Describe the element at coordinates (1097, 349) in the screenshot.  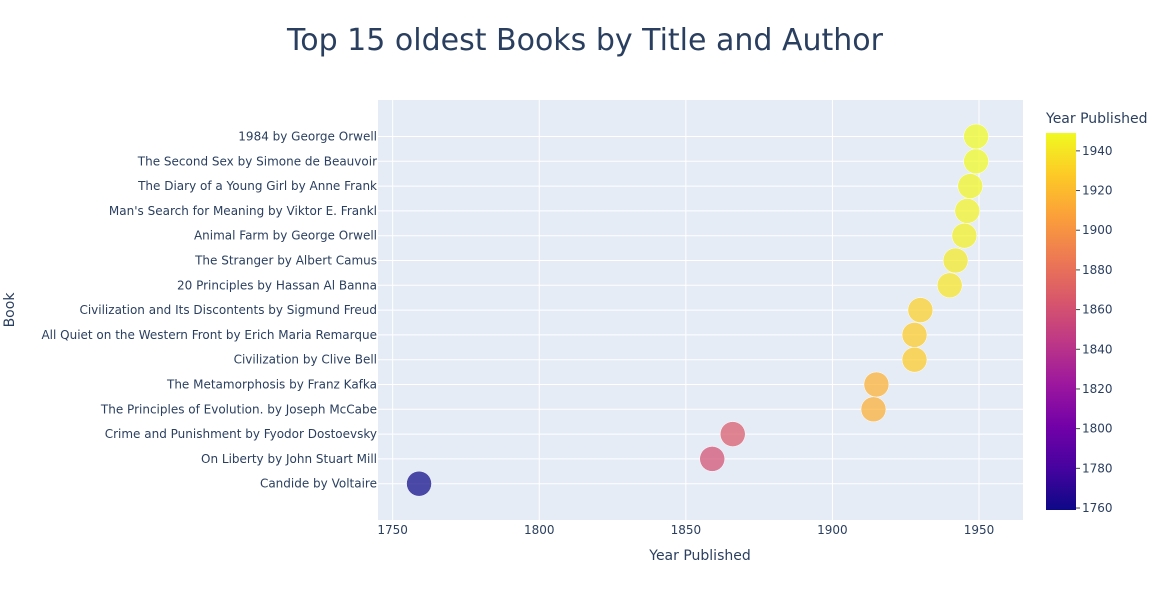
I see `colorbar-tick-label: 1840` at that location.